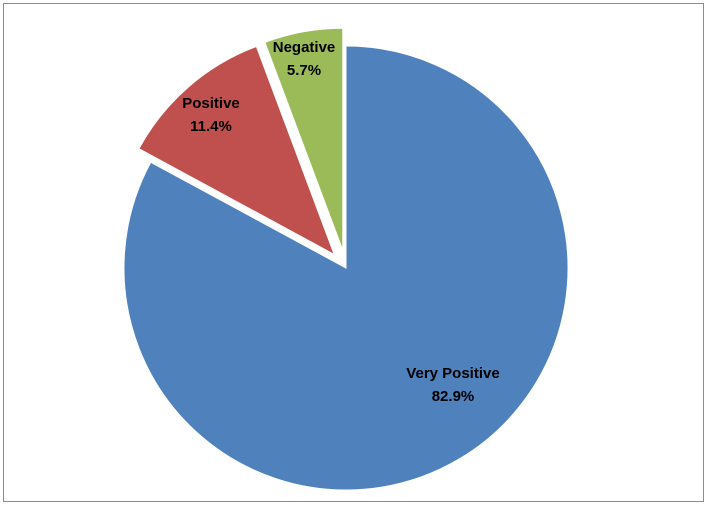 This screenshot has width=709, height=507. Describe the element at coordinates (304, 47) in the screenshot. I see `slice-category-negative: Negative` at that location.